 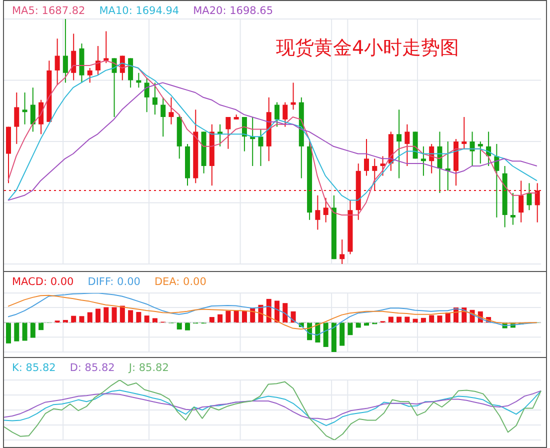 I want to click on series-label: D: 85.82, so click(x=92, y=368).